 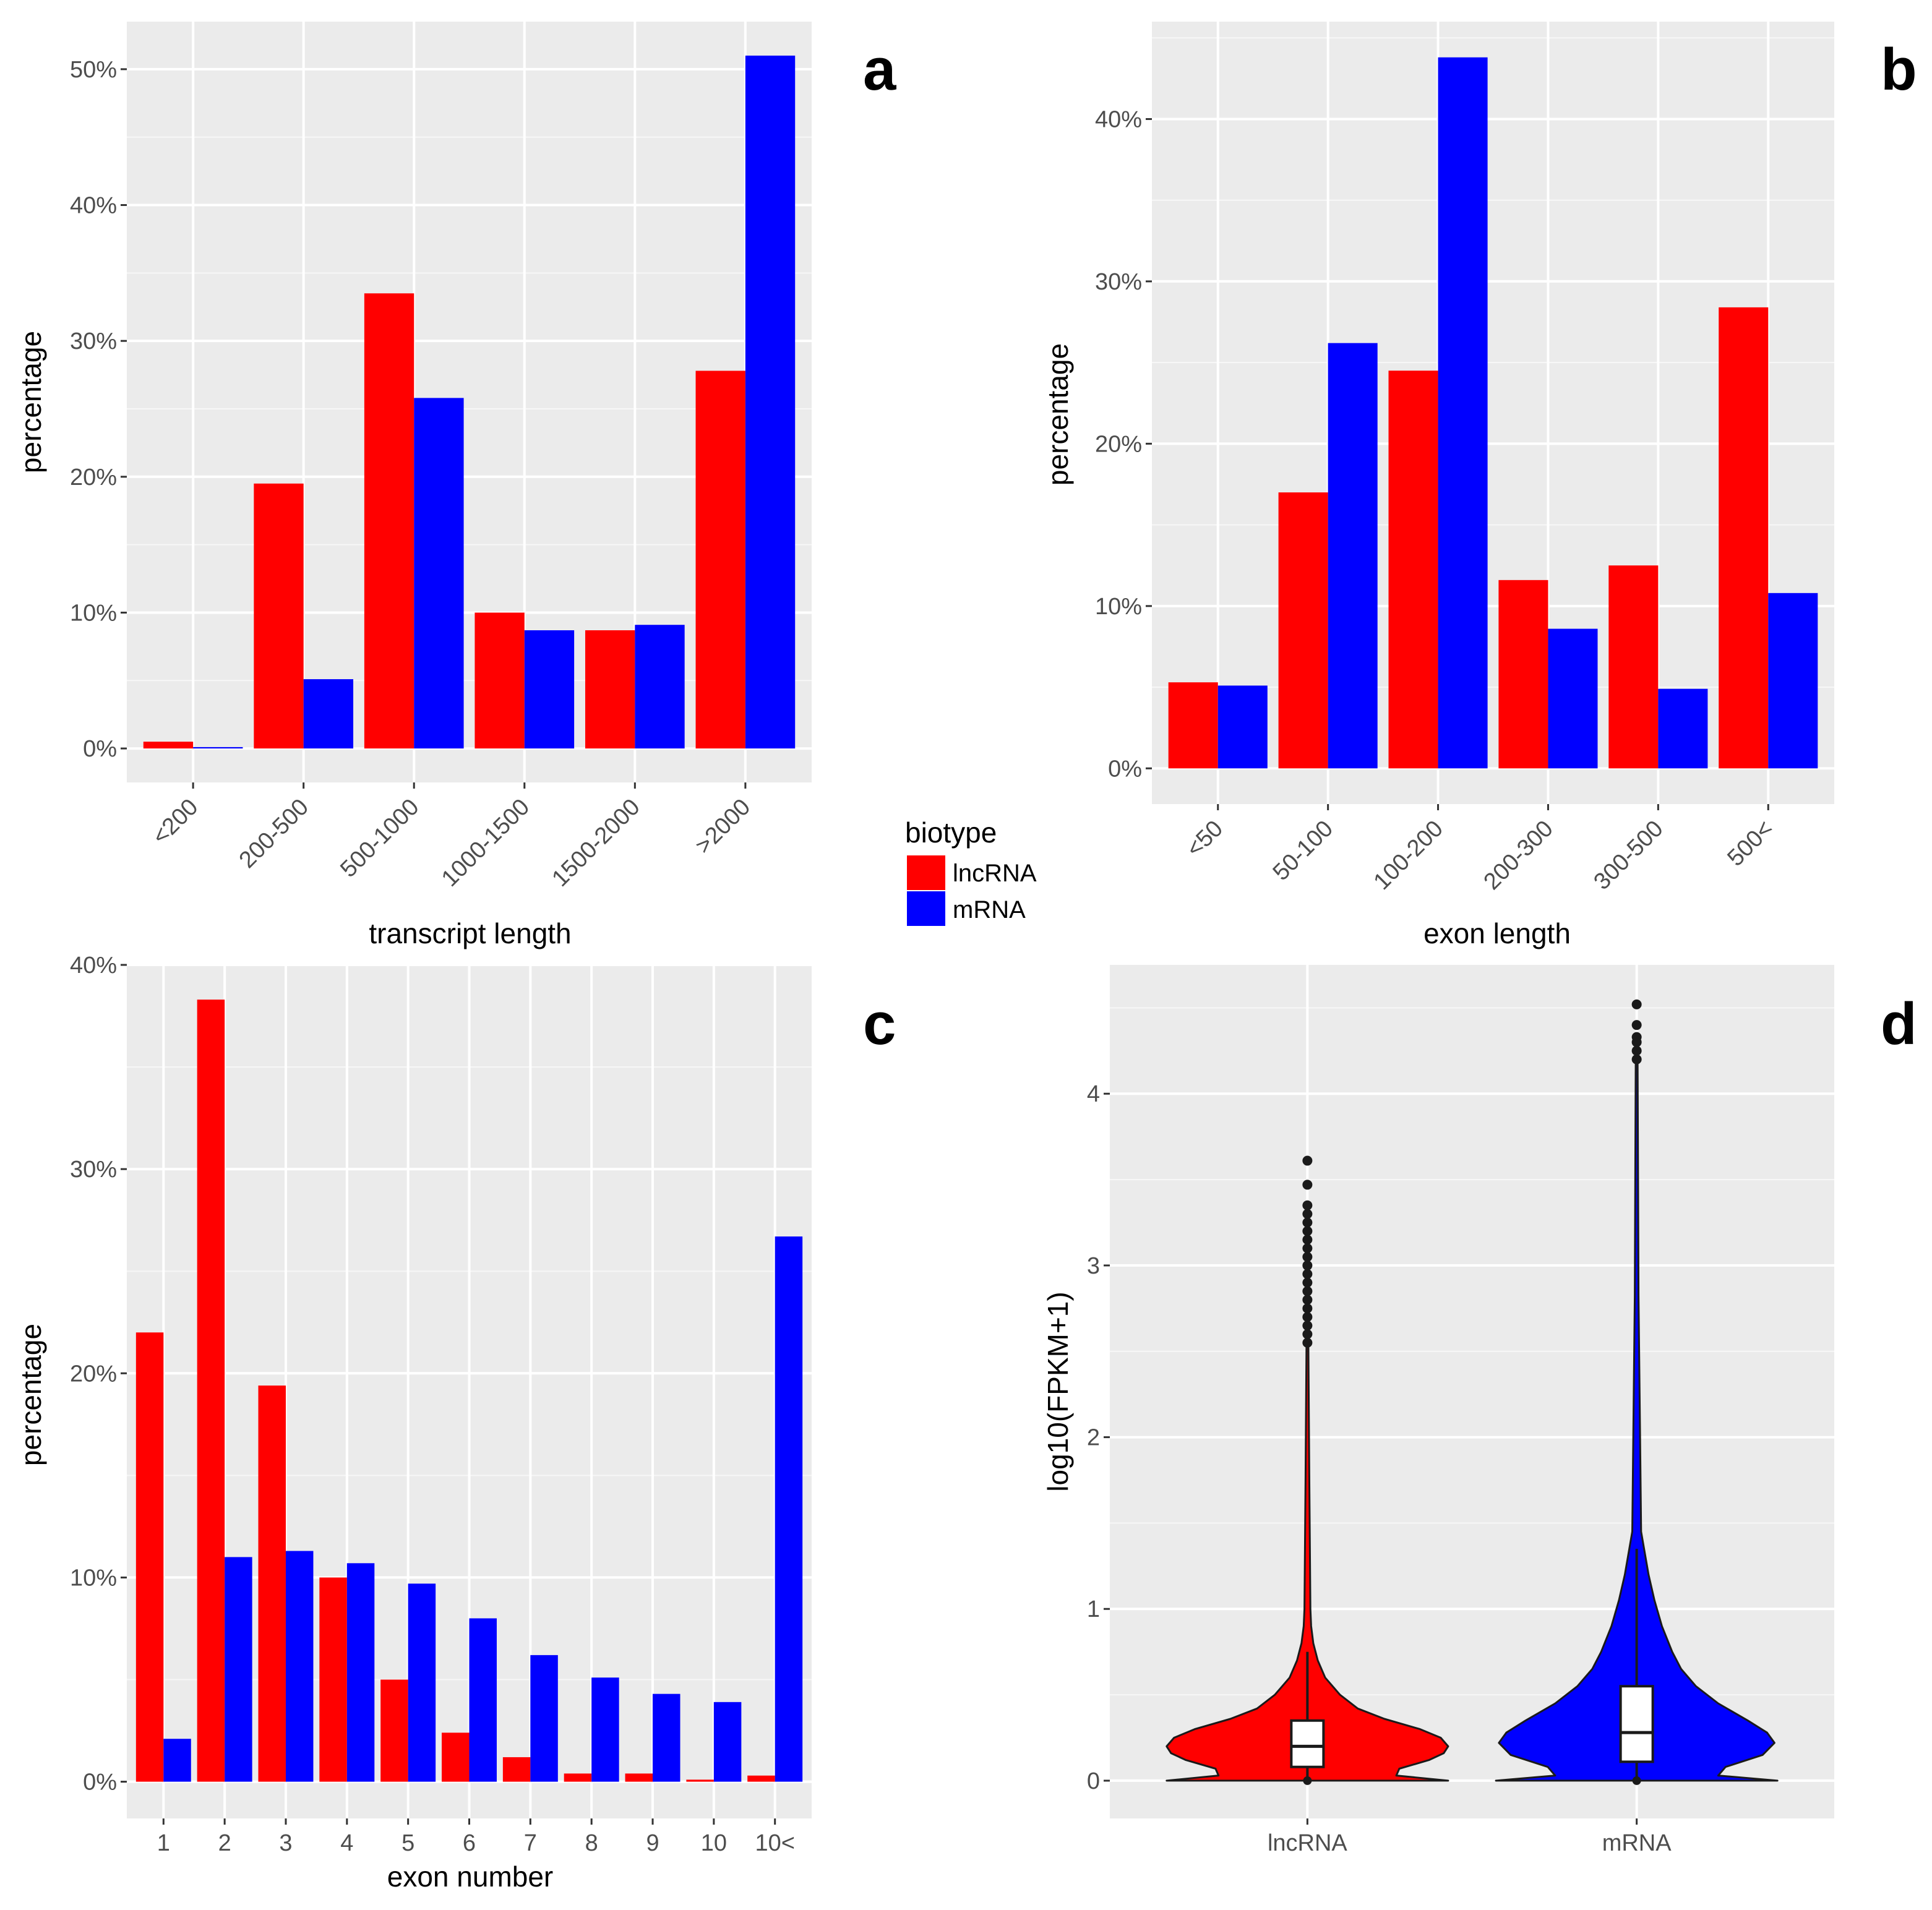 What do you see at coordinates (1628, 855) in the screenshot?
I see `x-tick-label-300-500: 300-500` at bounding box center [1628, 855].